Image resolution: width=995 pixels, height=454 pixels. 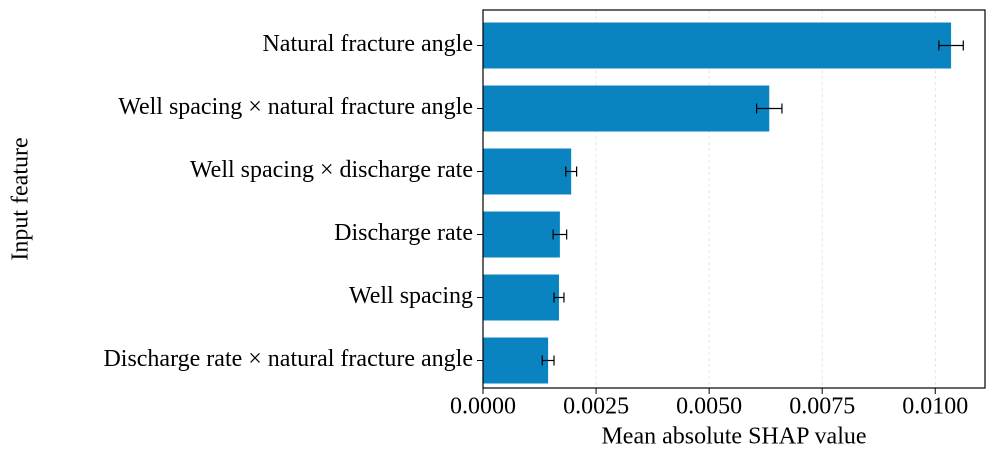 What do you see at coordinates (483, 407) in the screenshot?
I see `x-tick-label: 0.0000` at bounding box center [483, 407].